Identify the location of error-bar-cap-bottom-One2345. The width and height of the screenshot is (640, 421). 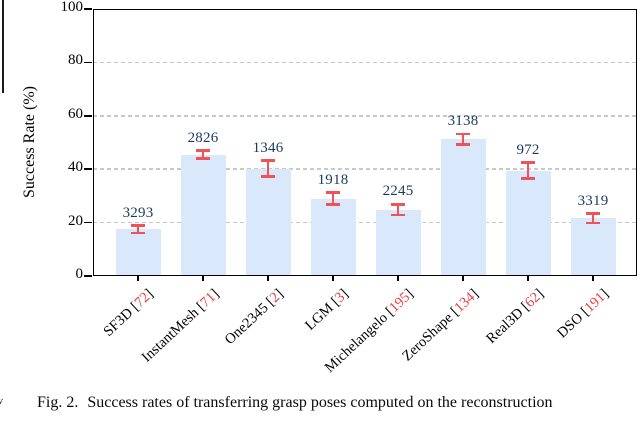
(268, 176).